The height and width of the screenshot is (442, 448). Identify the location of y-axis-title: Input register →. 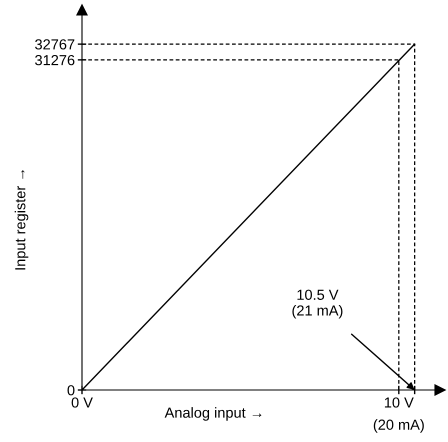
(21, 220).